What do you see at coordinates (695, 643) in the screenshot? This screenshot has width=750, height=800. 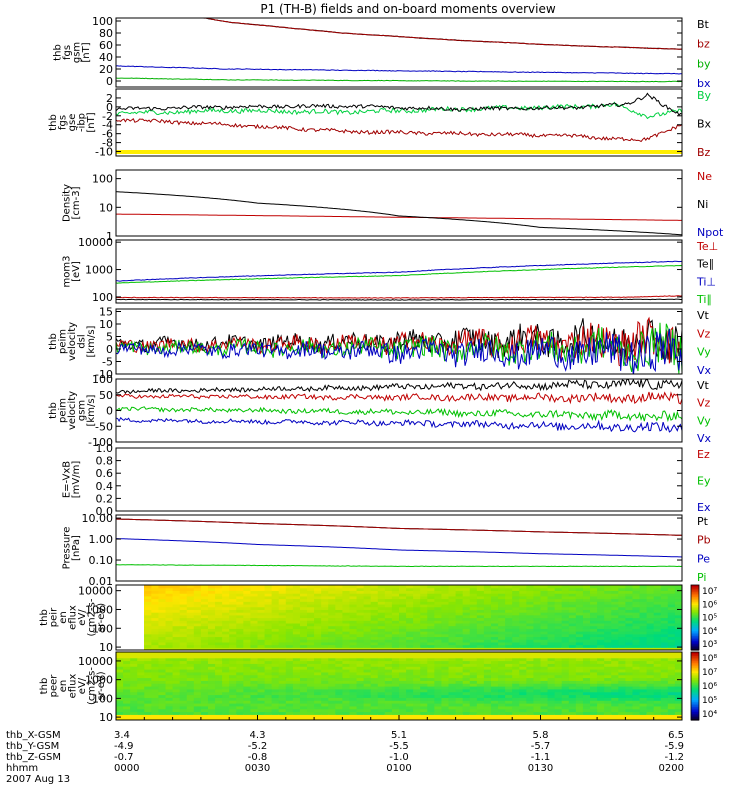 I see `colorbar-segment` at bounding box center [695, 643].